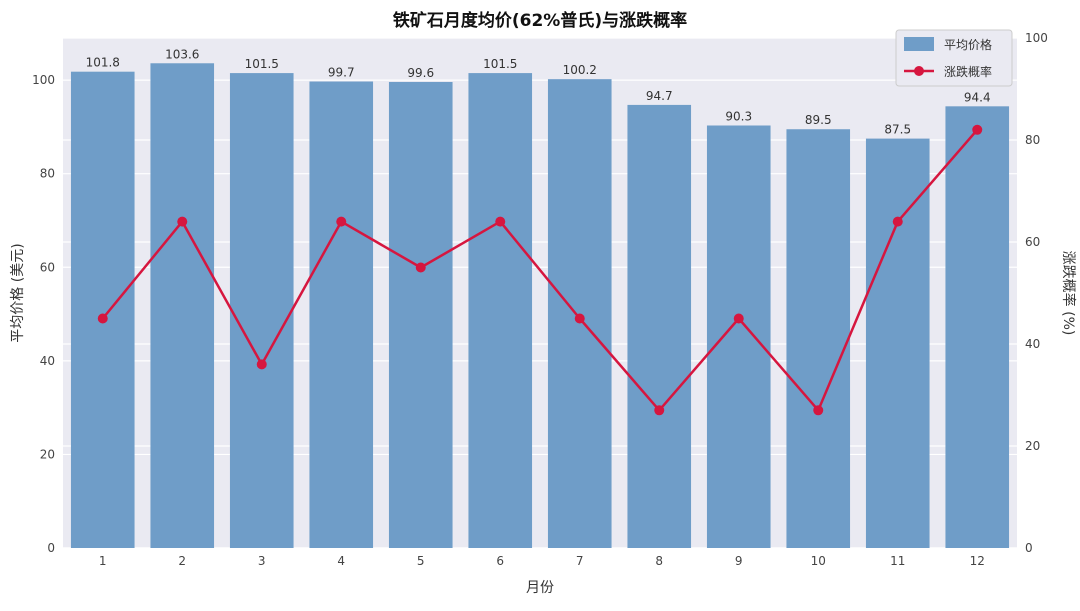 The height and width of the screenshot is (611, 1080). I want to click on y-tick-label: 20, so click(47, 454).